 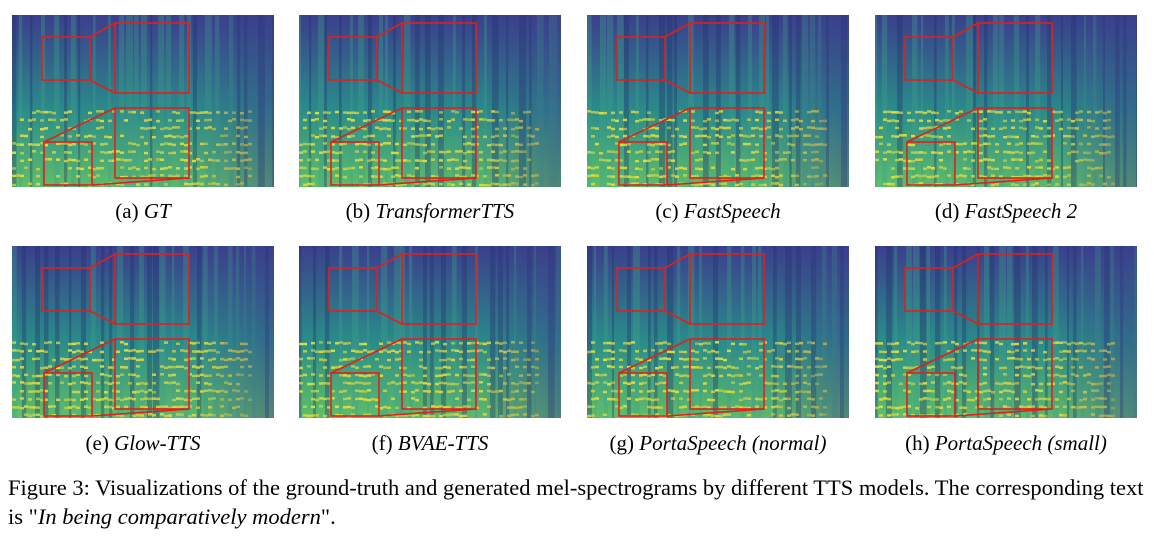 I want to click on caption-g: (g) PortaSpeech (normal), so click(x=718, y=443).